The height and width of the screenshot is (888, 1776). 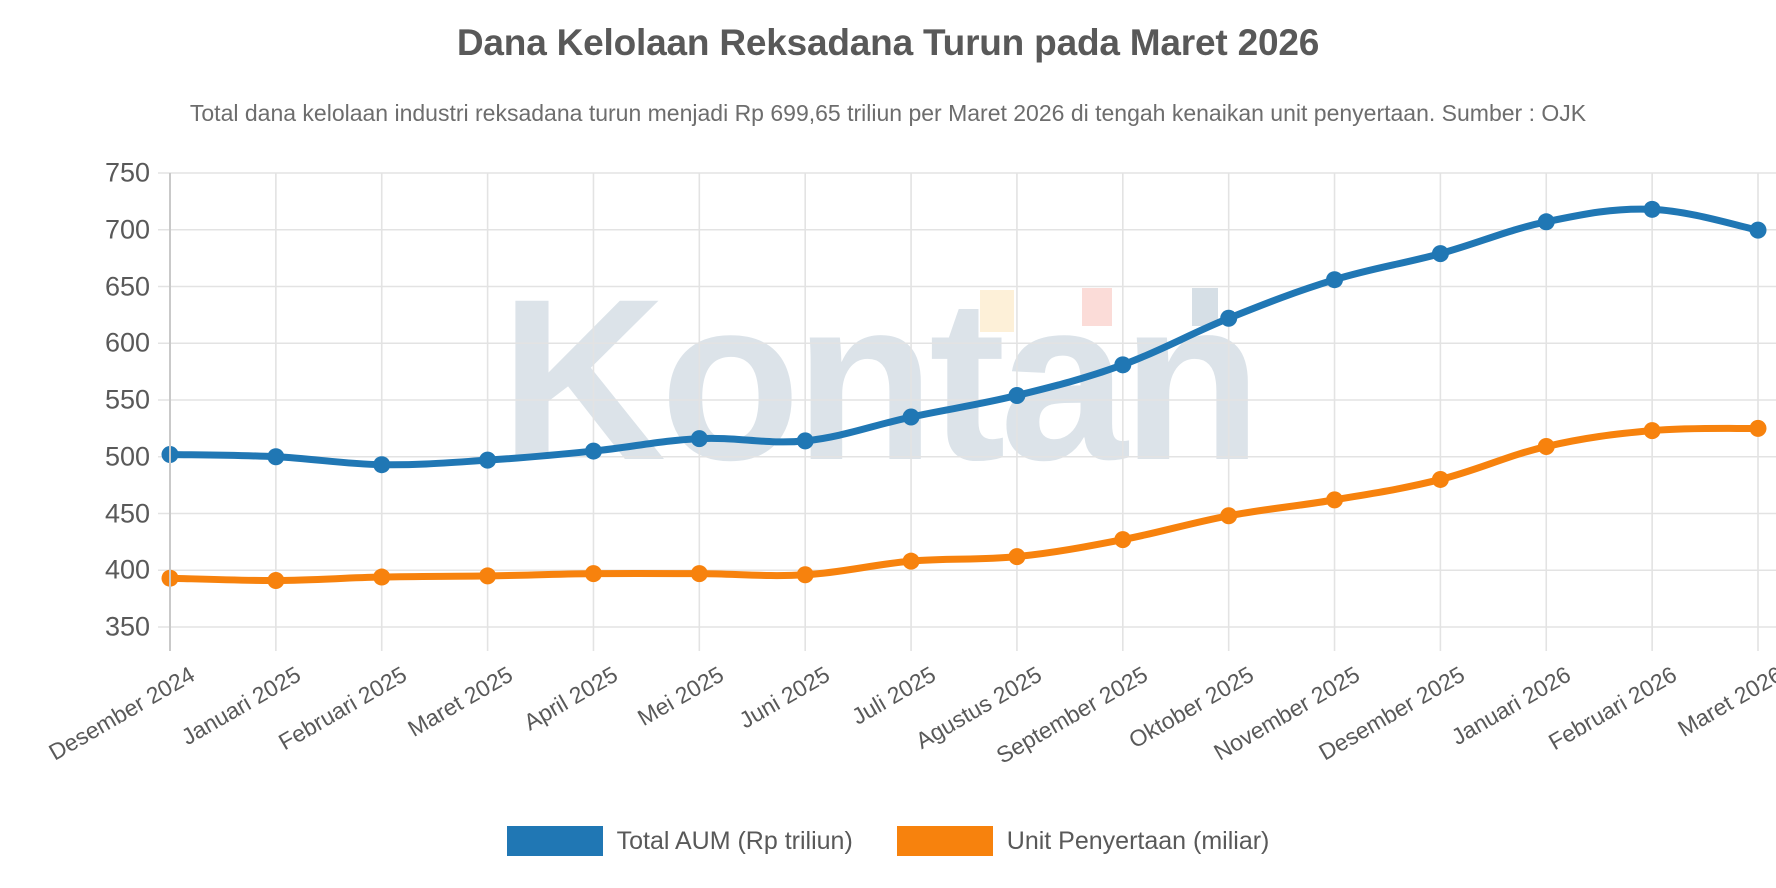 What do you see at coordinates (681, 696) in the screenshot?
I see `x-axis-tick-label: Mei 2025` at bounding box center [681, 696].